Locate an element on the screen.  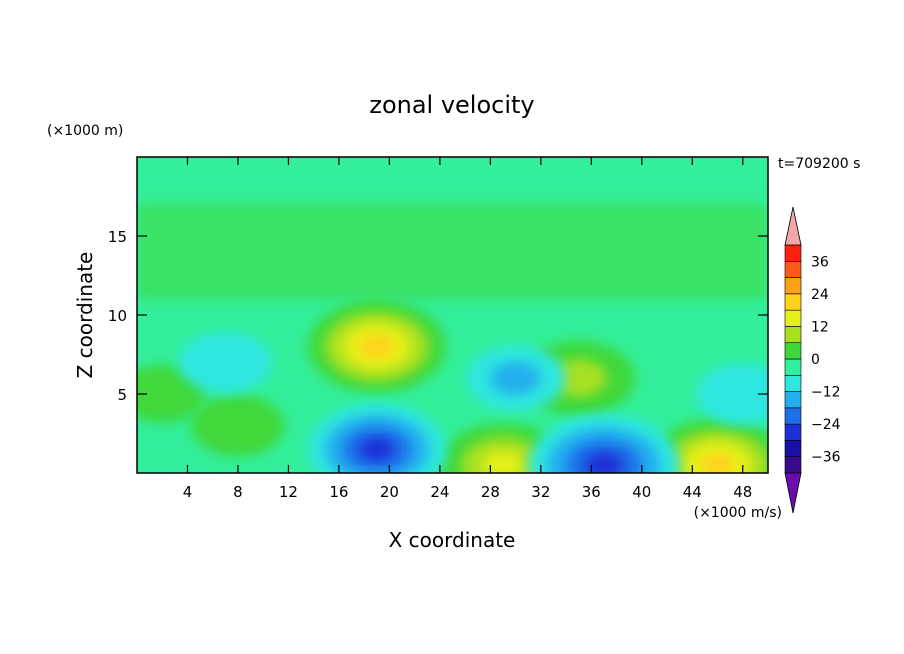
time-label: t=709200 s is located at coordinates (819, 164).